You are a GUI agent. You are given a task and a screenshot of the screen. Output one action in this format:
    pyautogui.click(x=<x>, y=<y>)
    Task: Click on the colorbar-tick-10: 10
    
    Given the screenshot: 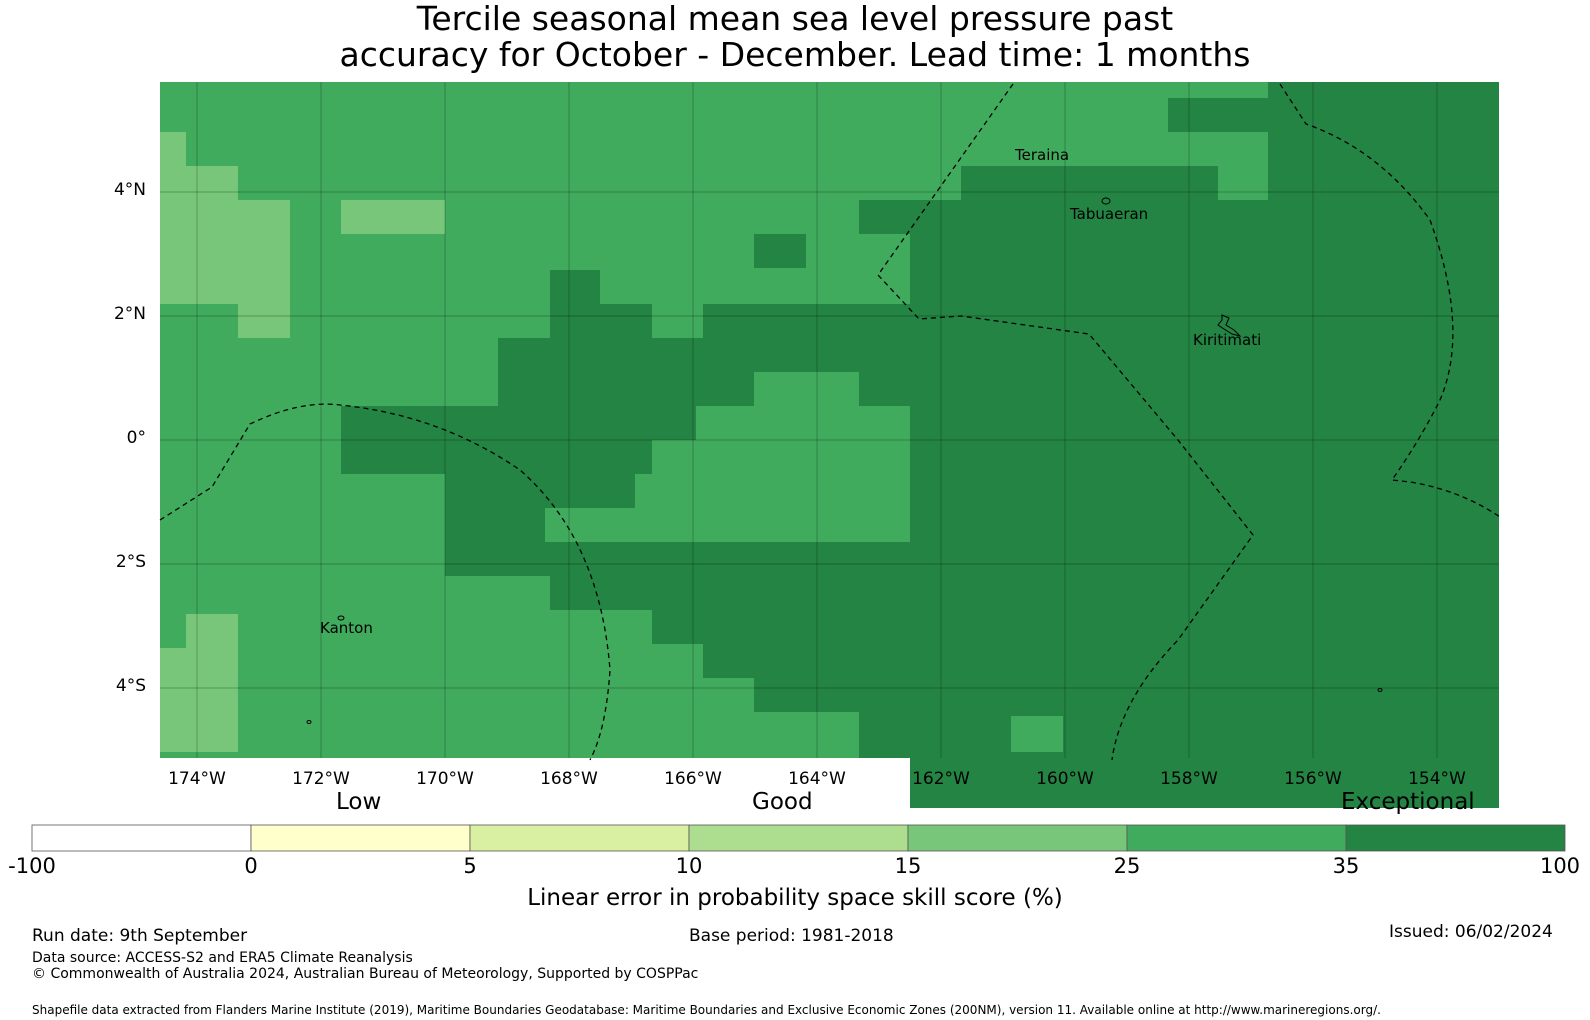 What is the action you would take?
    pyautogui.click(x=689, y=866)
    